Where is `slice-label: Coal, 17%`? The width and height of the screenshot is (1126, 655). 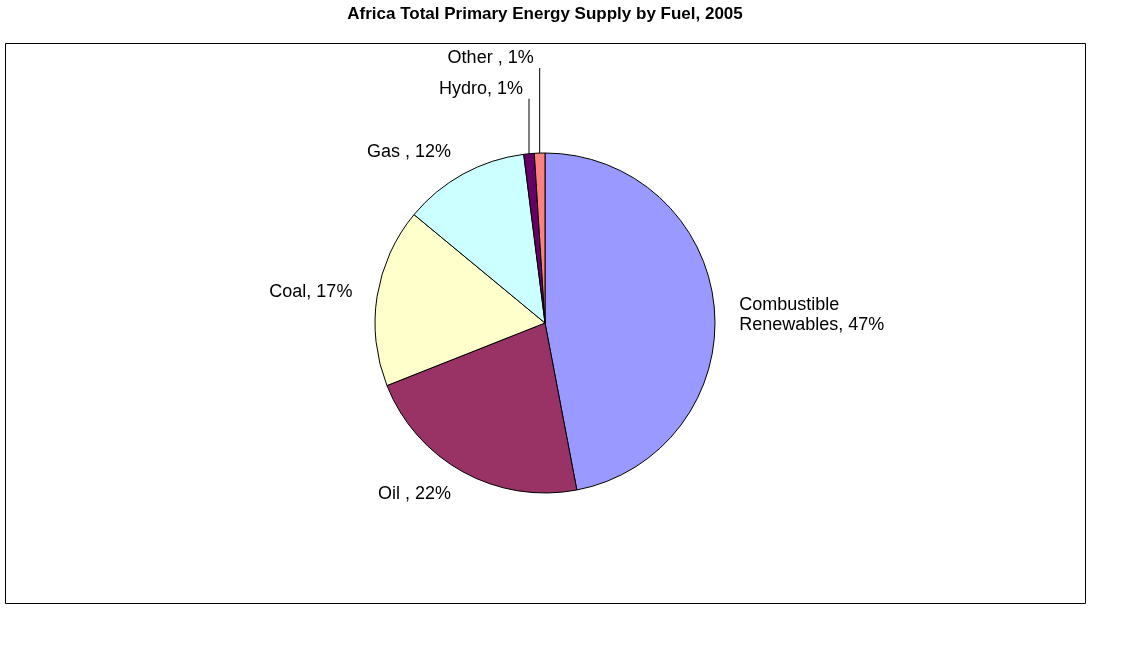
slice-label: Coal, 17% is located at coordinates (311, 291).